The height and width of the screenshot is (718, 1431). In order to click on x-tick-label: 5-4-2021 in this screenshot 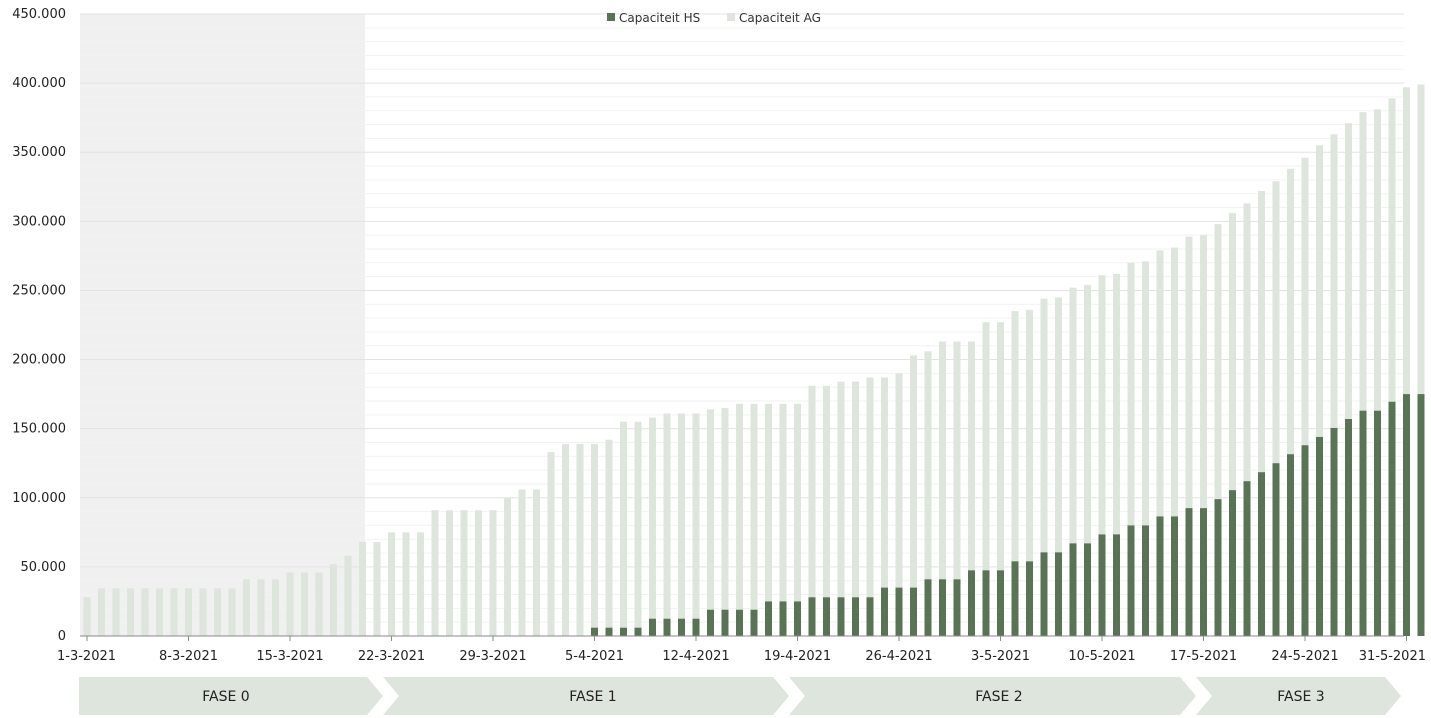, I will do `click(594, 656)`.